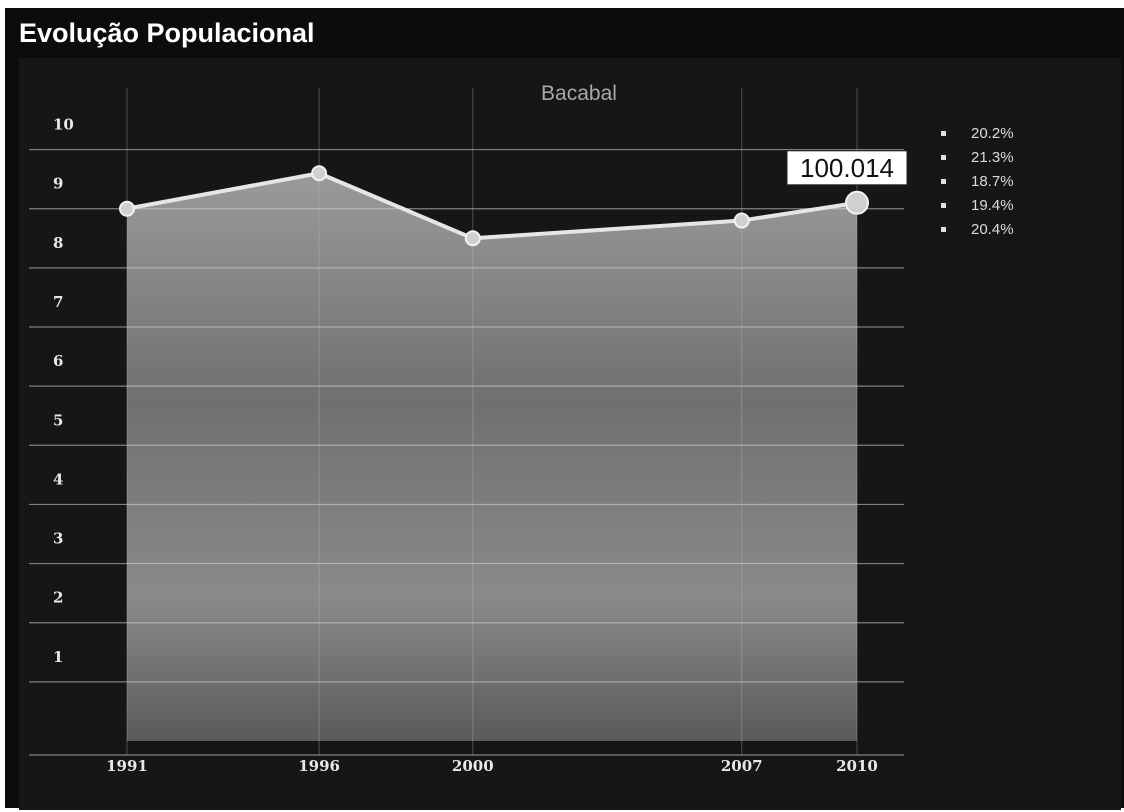  Describe the element at coordinates (319, 766) in the screenshot. I see `x-tick-label: 1996` at that location.